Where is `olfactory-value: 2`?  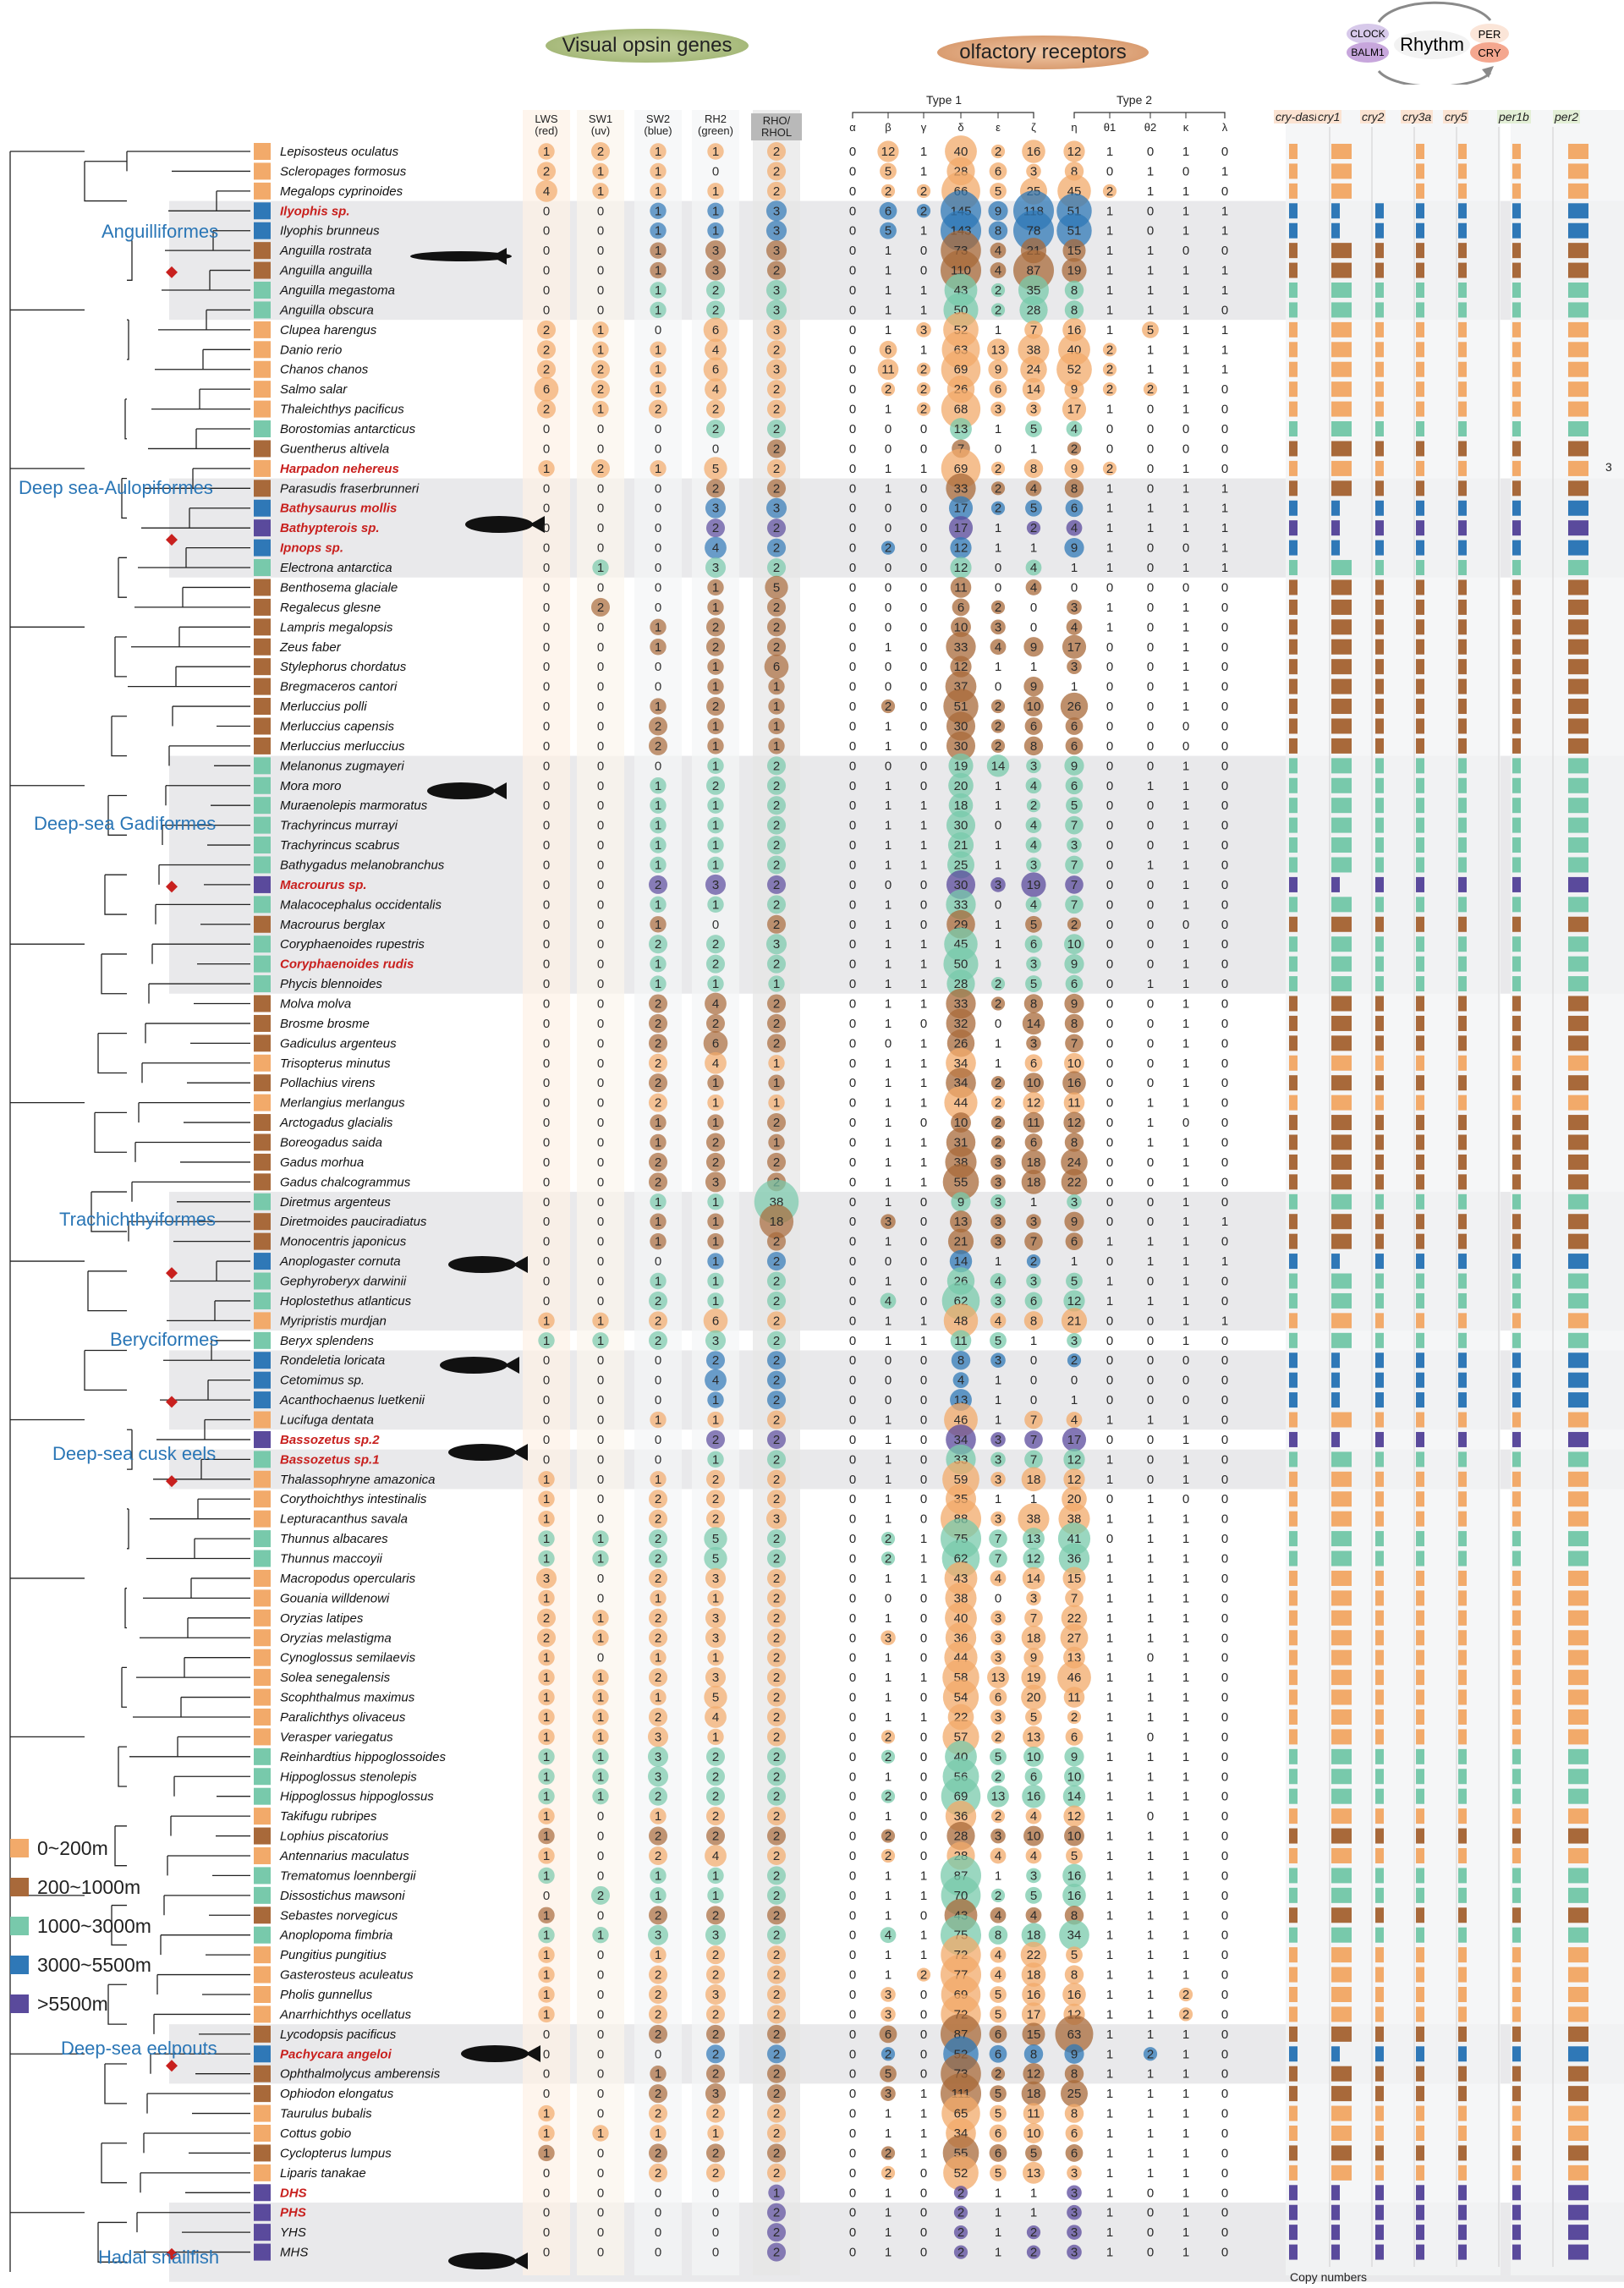
olfactory-value: 2 is located at coordinates (998, 706).